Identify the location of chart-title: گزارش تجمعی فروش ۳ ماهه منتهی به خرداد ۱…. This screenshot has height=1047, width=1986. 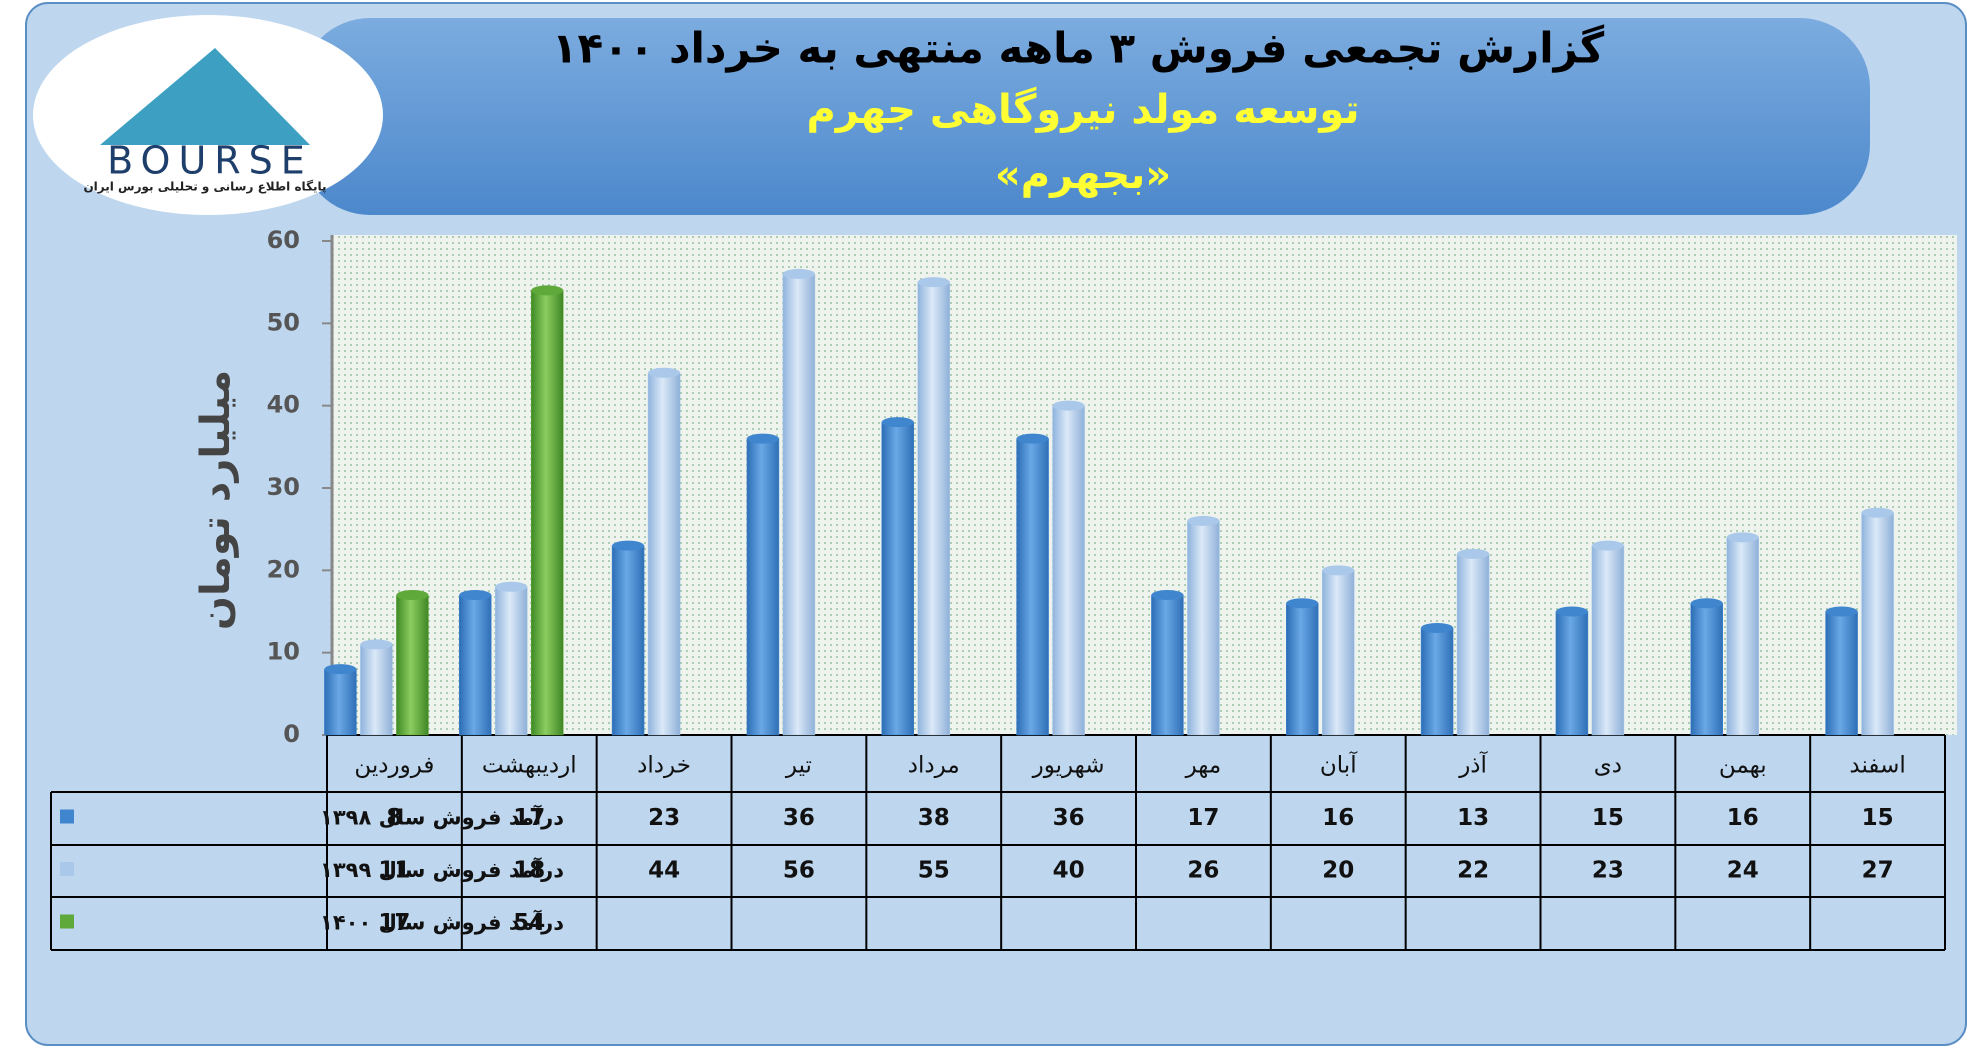
(1078, 49).